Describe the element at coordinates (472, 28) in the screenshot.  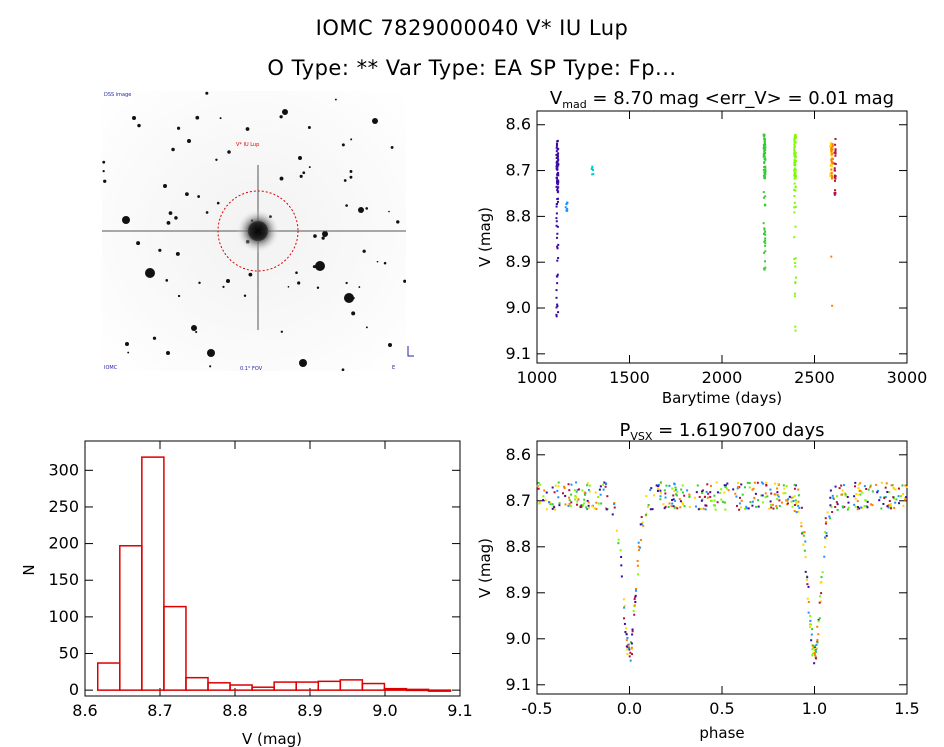
I see `chart-title: IOMC 7829000040 V* IU Lup` at that location.